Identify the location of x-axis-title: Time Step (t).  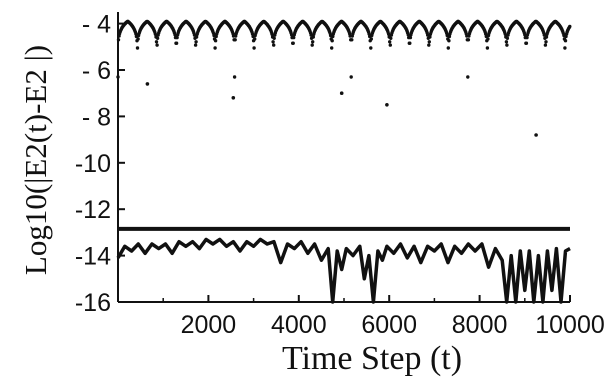
(372, 358).